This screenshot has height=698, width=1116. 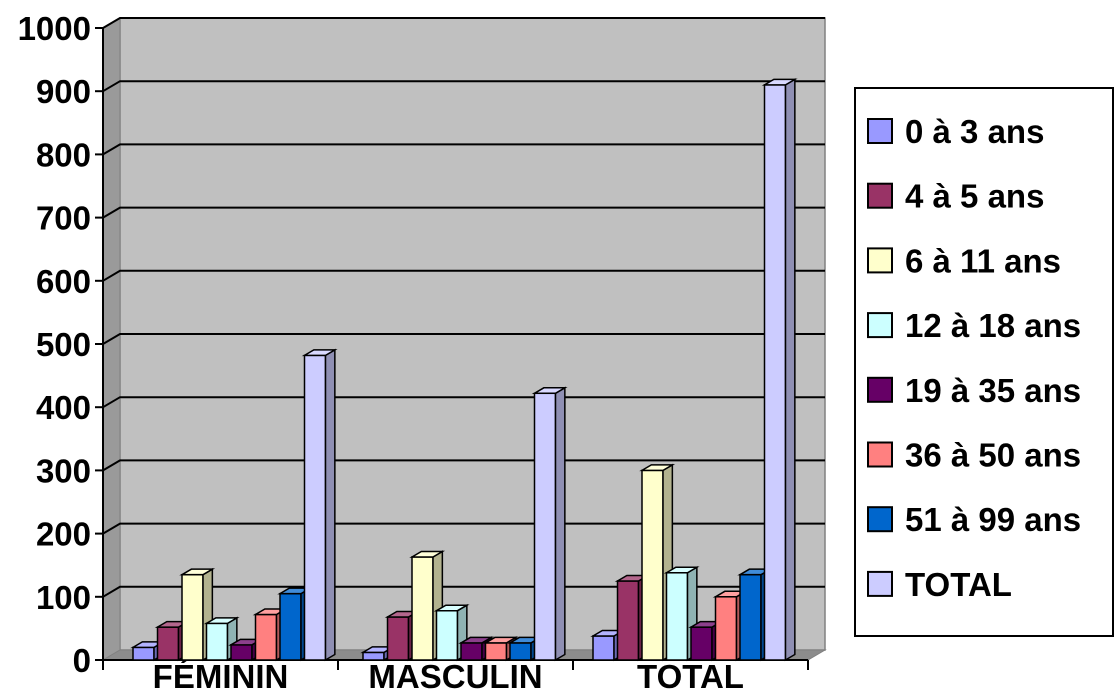 What do you see at coordinates (690, 675) in the screenshot?
I see `x-tick-label: TOTAL` at bounding box center [690, 675].